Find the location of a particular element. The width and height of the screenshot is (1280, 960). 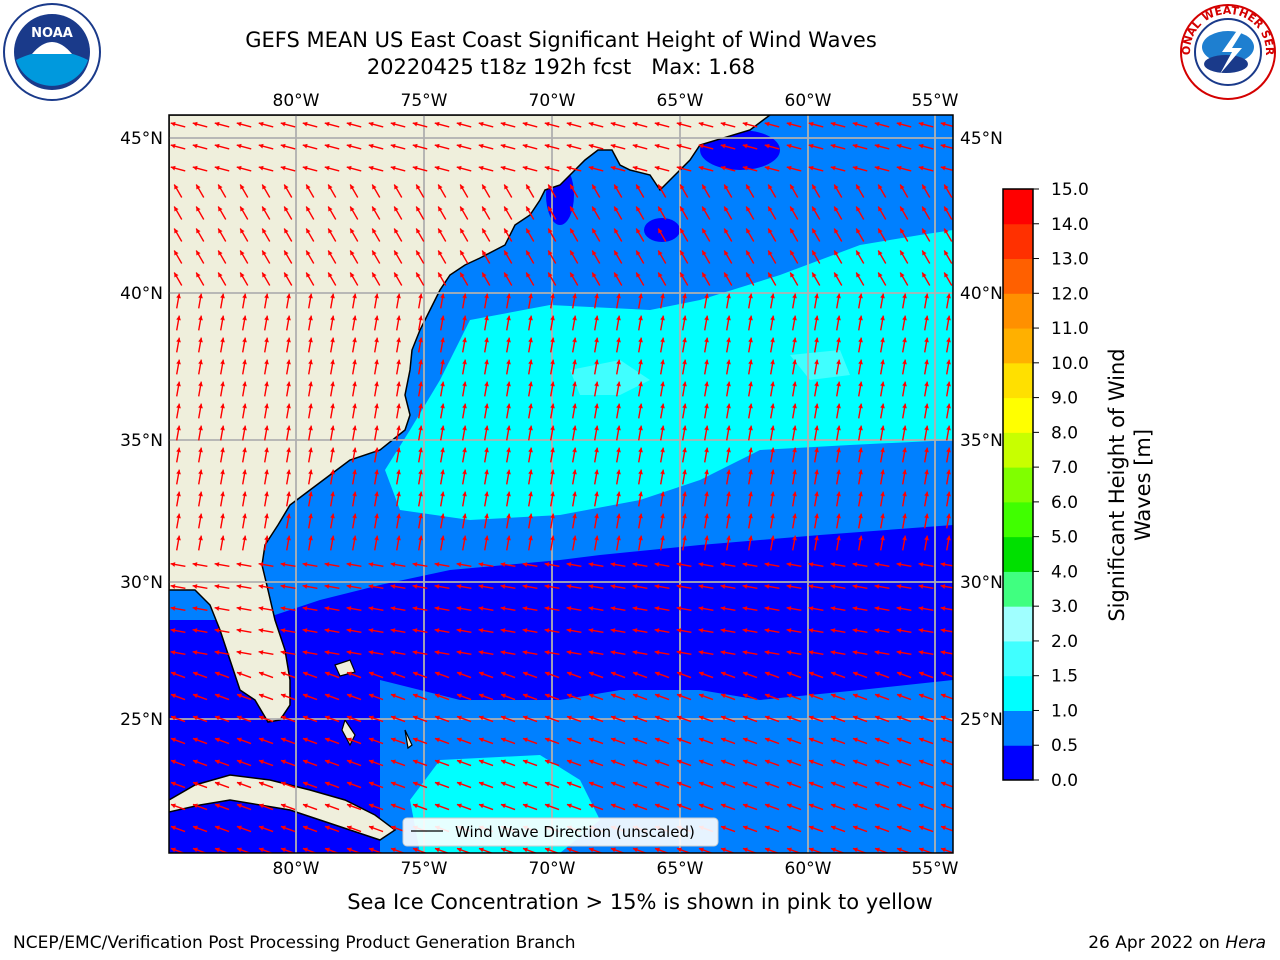

colorbar-tick-label: 4.0 is located at coordinates (1064, 572).